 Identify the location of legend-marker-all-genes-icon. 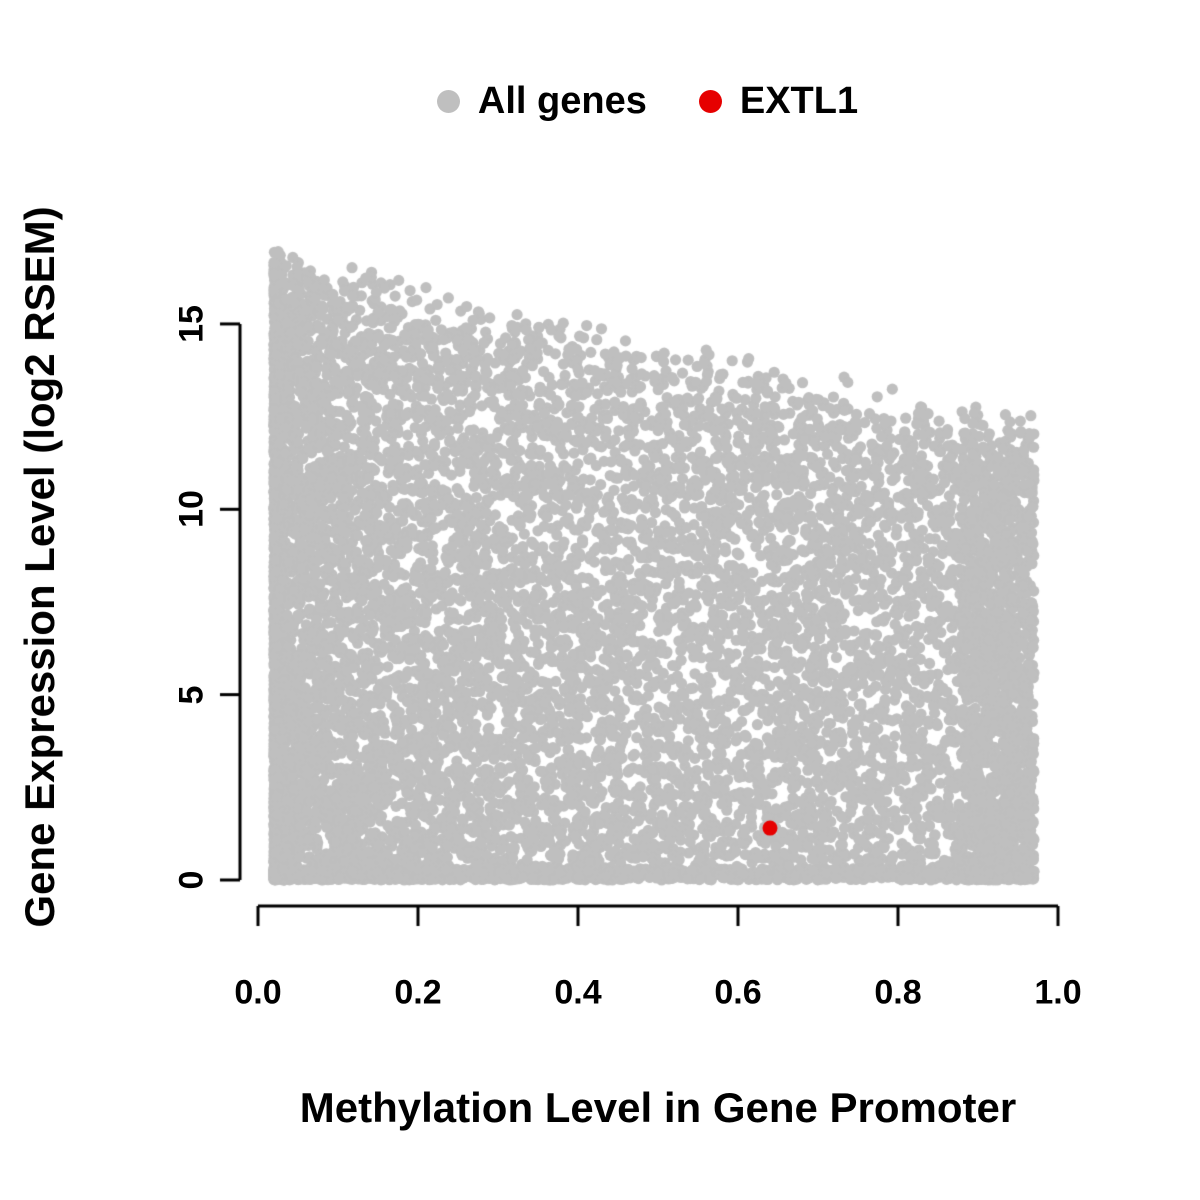
(448, 101).